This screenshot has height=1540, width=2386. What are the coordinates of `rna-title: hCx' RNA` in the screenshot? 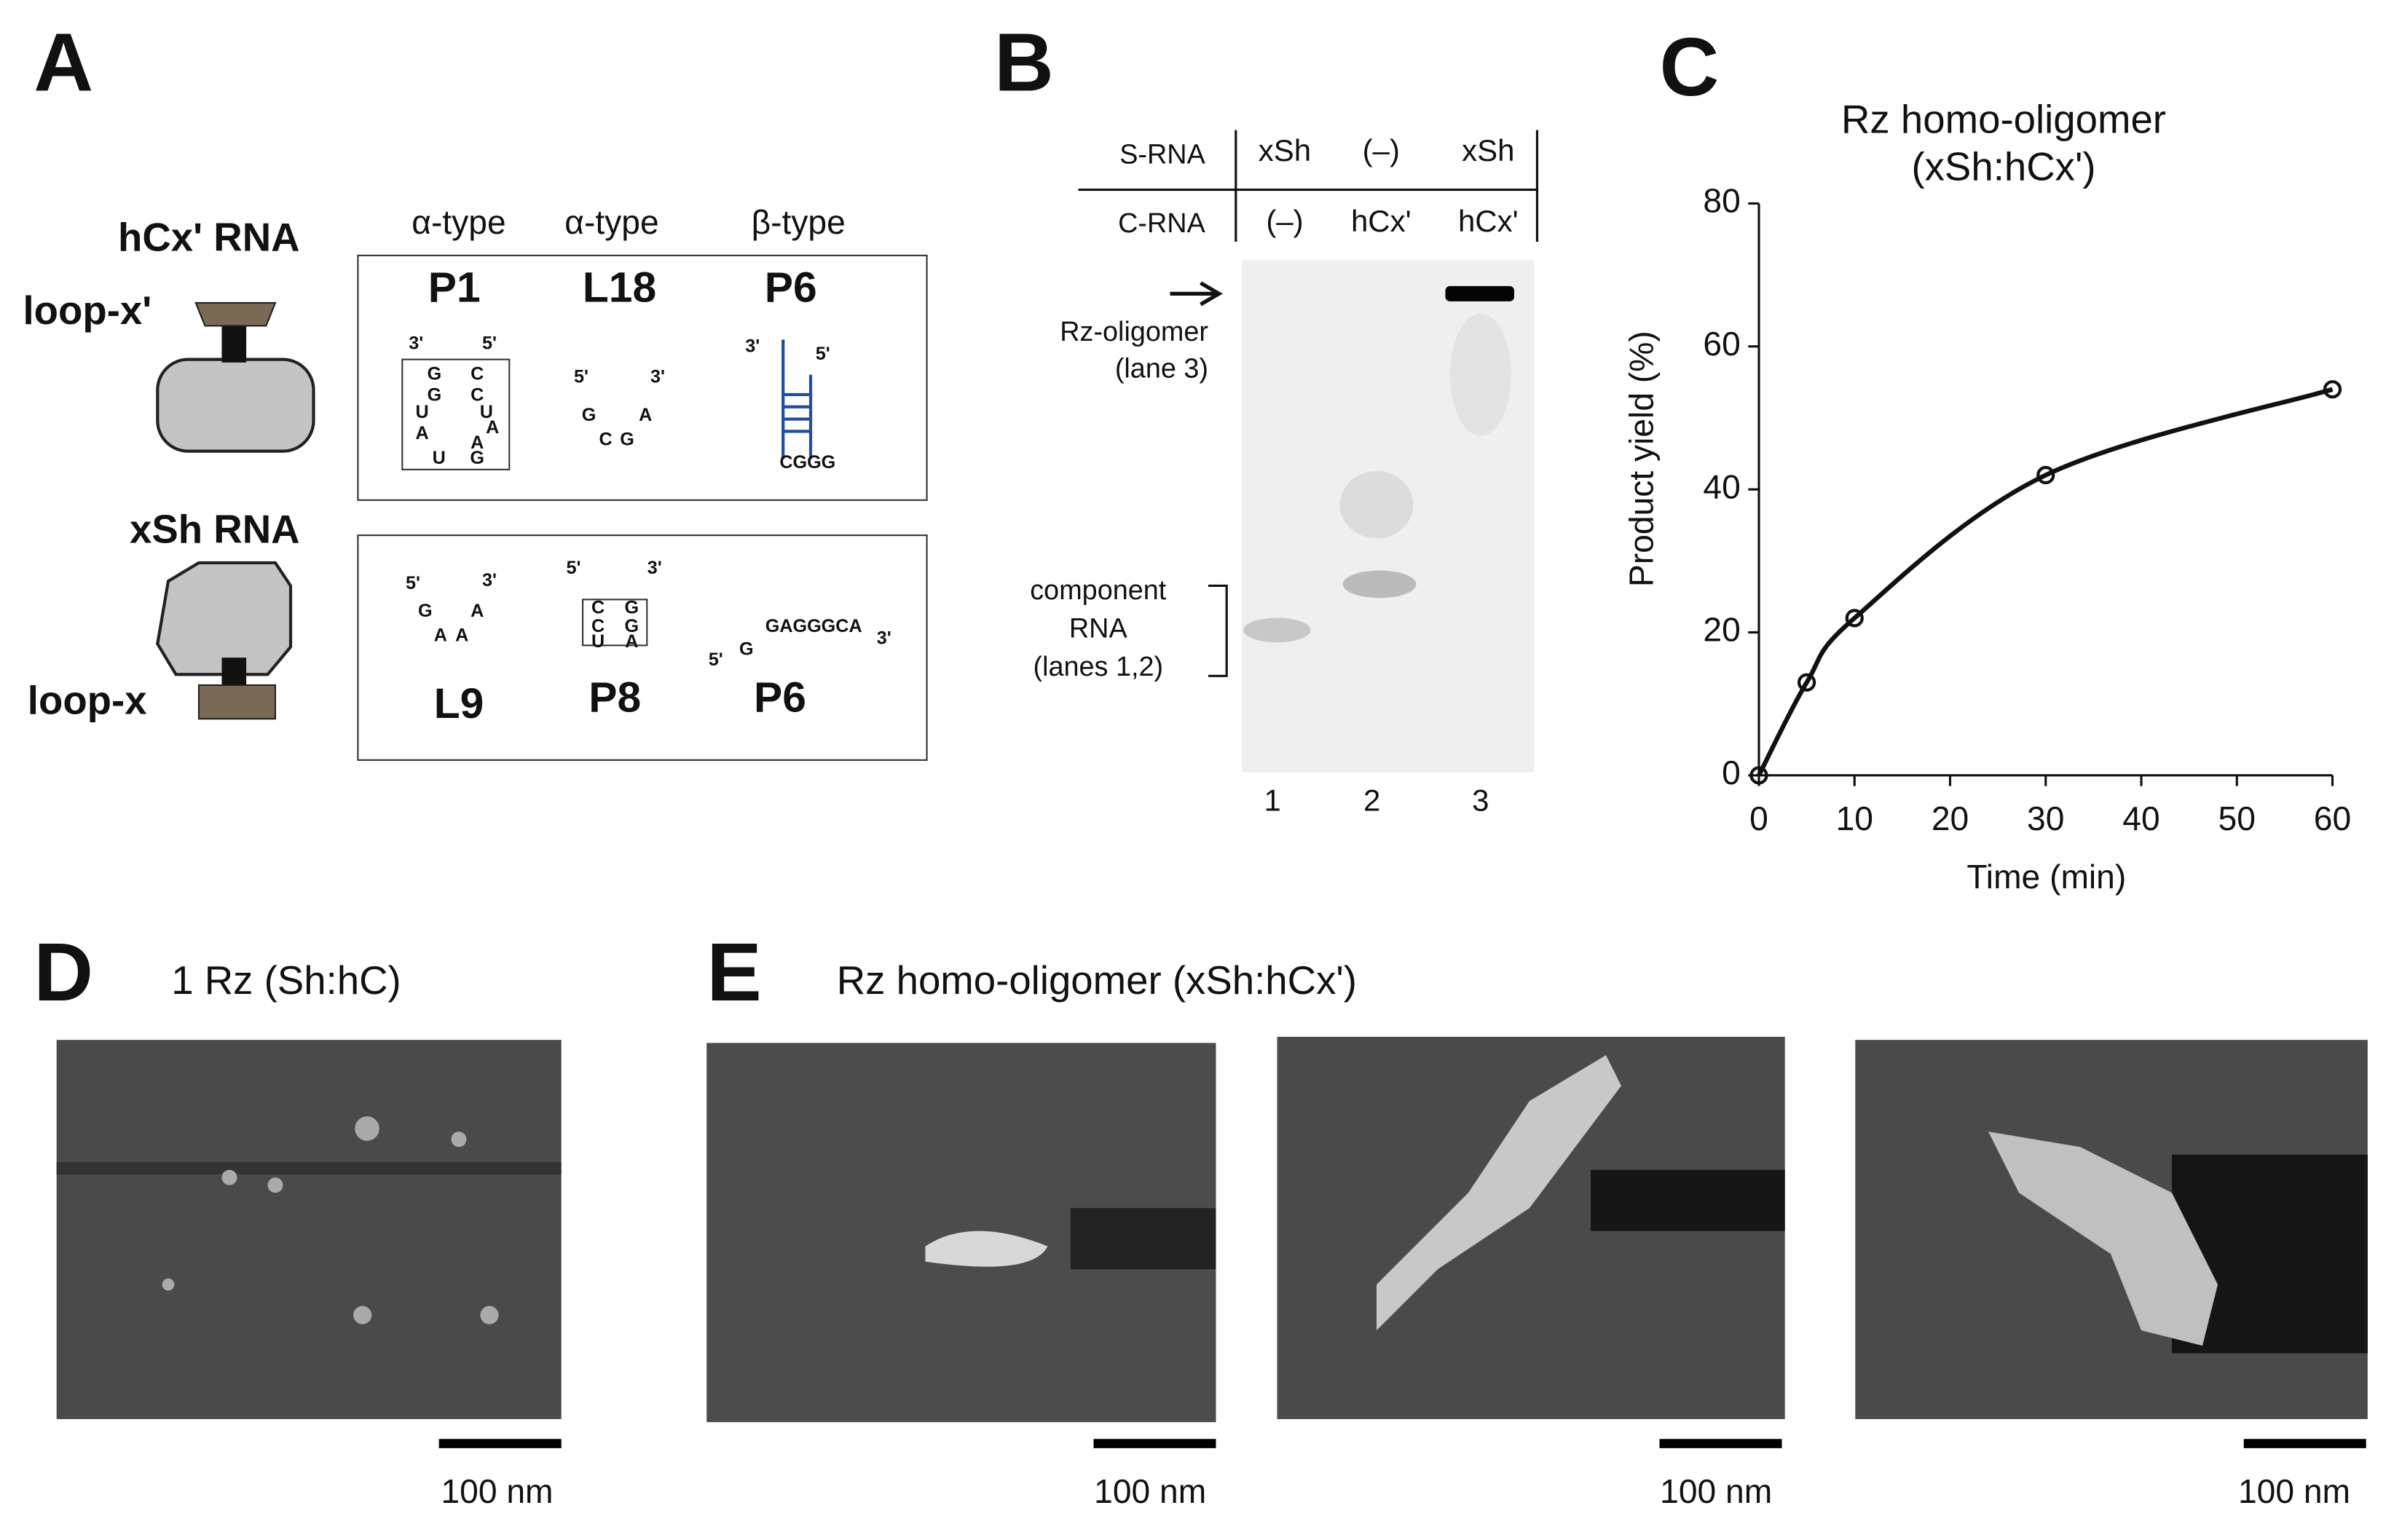 It's located at (209, 237).